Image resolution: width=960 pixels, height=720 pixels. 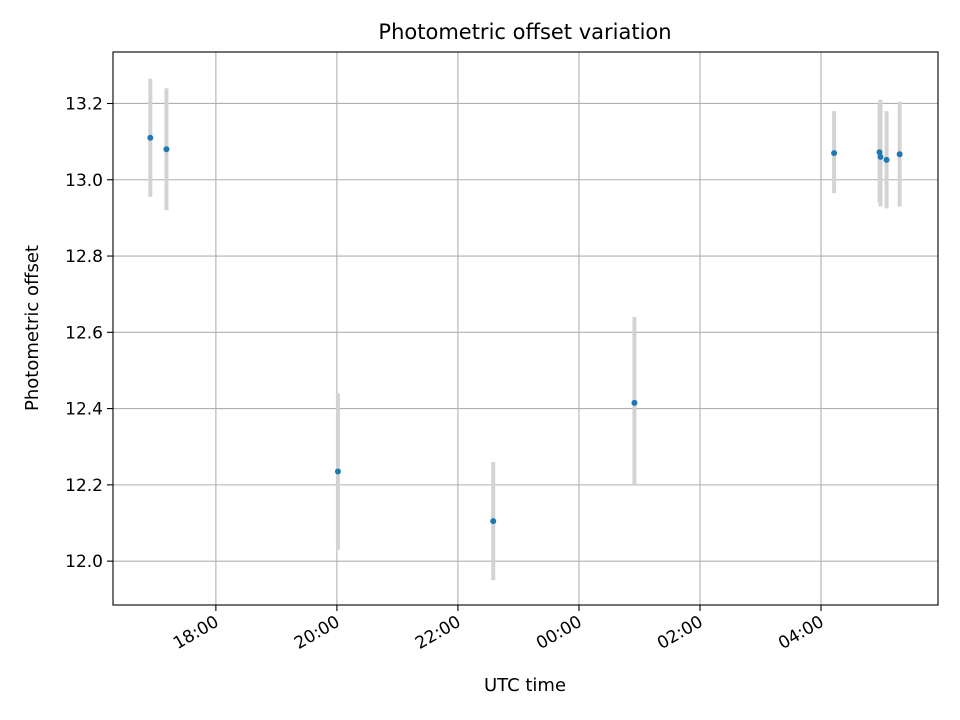 What do you see at coordinates (525, 685) in the screenshot?
I see `x-axis-title: UTC time` at bounding box center [525, 685].